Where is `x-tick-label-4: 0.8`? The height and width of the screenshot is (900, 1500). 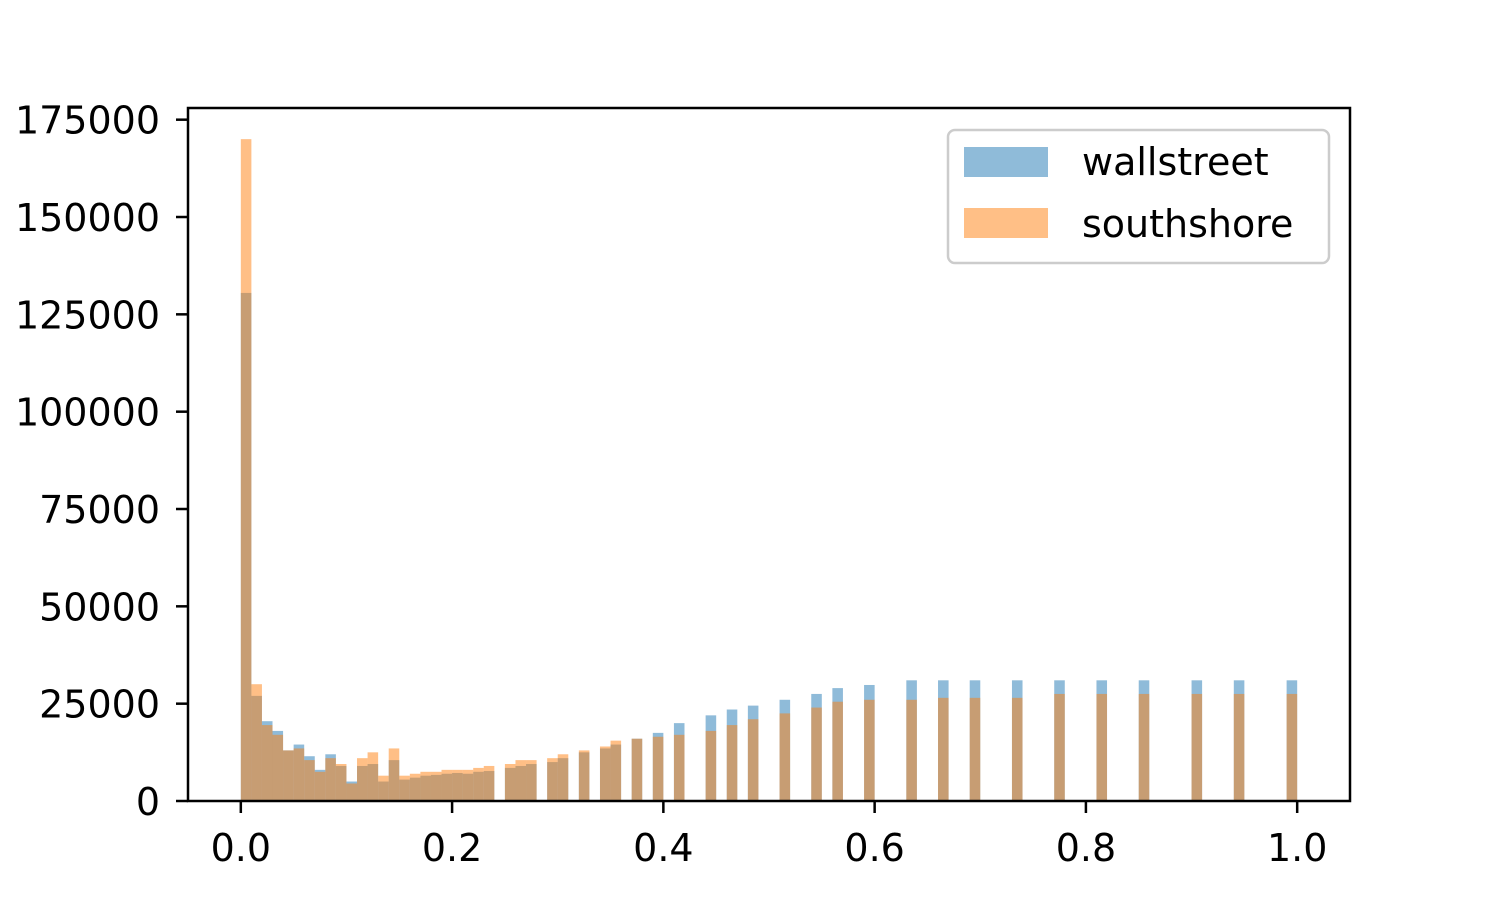 x-tick-label-4: 0.8 is located at coordinates (1086, 848).